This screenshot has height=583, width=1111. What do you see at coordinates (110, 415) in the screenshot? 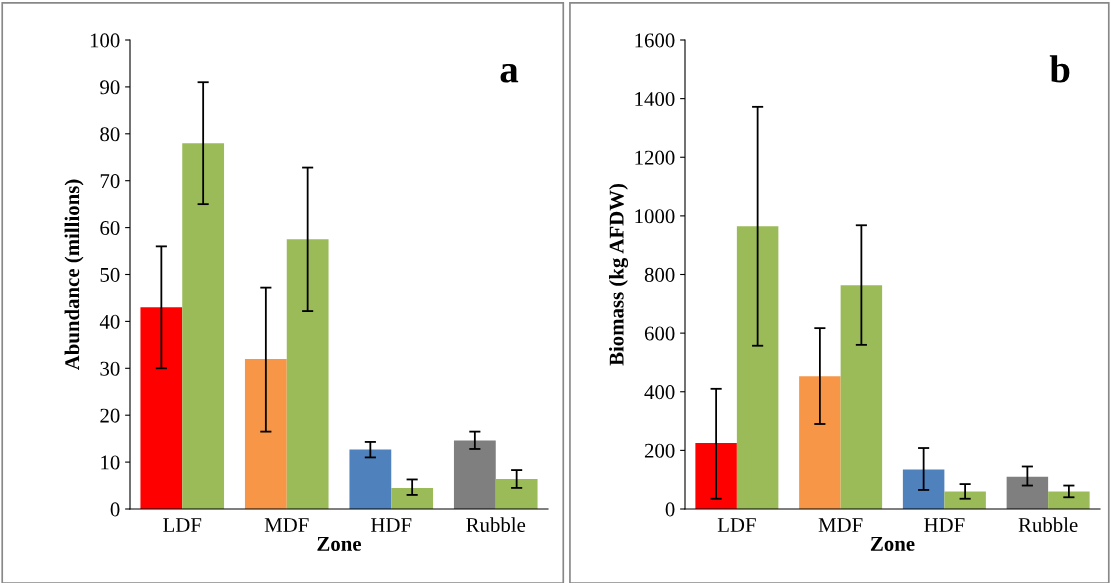
I see `y-tick-label: 20` at bounding box center [110, 415].